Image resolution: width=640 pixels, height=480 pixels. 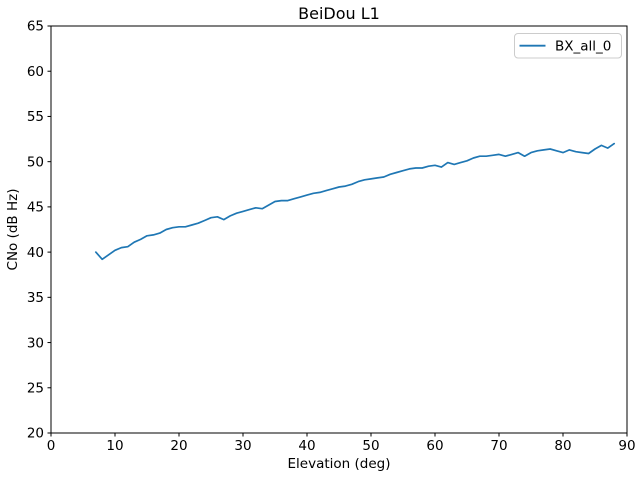 I want to click on y-tick-label: 35, so click(x=35, y=298).